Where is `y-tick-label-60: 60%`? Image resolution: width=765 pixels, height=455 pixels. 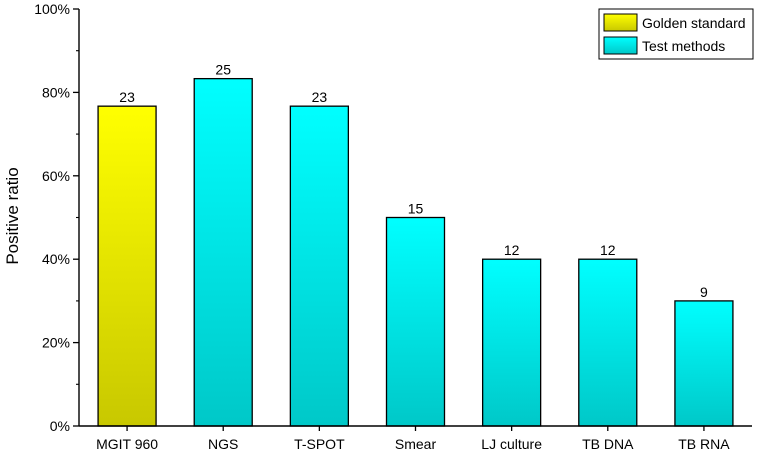
y-tick-label-60: 60% is located at coordinates (56, 176).